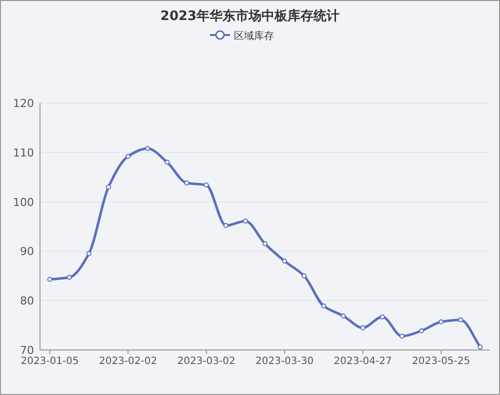 This screenshot has width=500, height=395. What do you see at coordinates (49, 361) in the screenshot?
I see `x-tick-label: 2023-01-05` at bounding box center [49, 361].